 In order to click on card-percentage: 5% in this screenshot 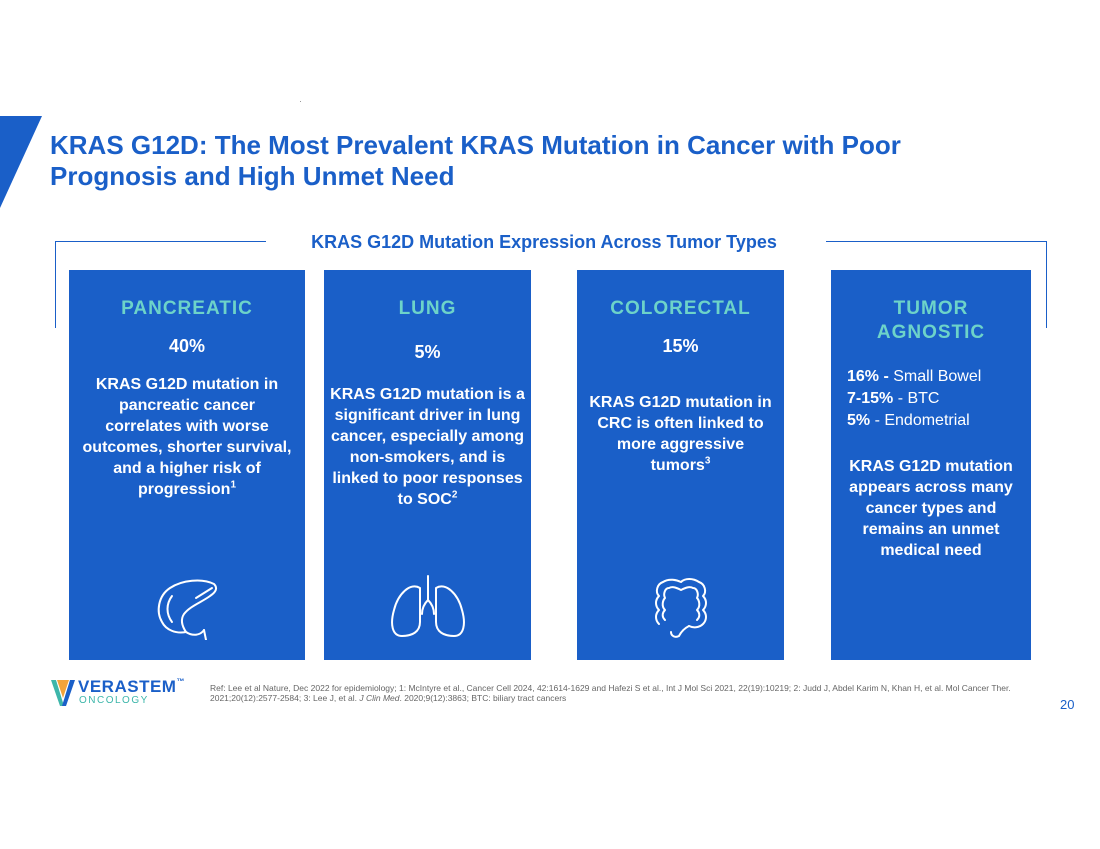, I will do `click(427, 352)`.